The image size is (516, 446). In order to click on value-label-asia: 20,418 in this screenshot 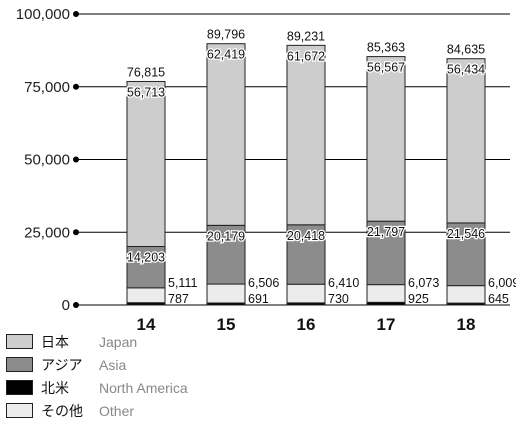, I will do `click(306, 236)`.